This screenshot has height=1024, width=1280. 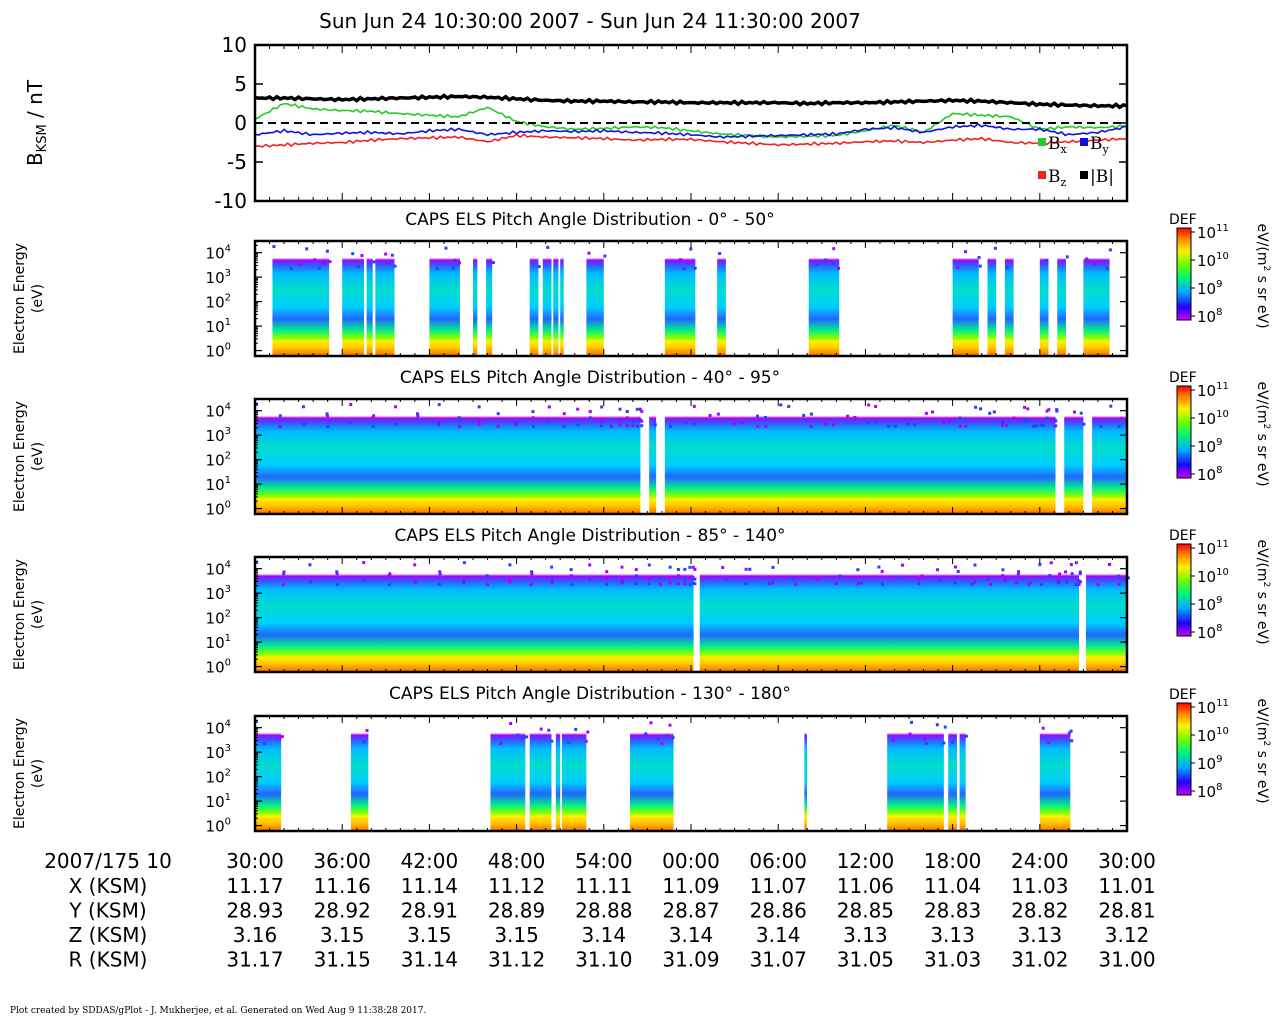 I want to click on spectrogram-y-tick-label: 10⁴, so click(x=218, y=253).